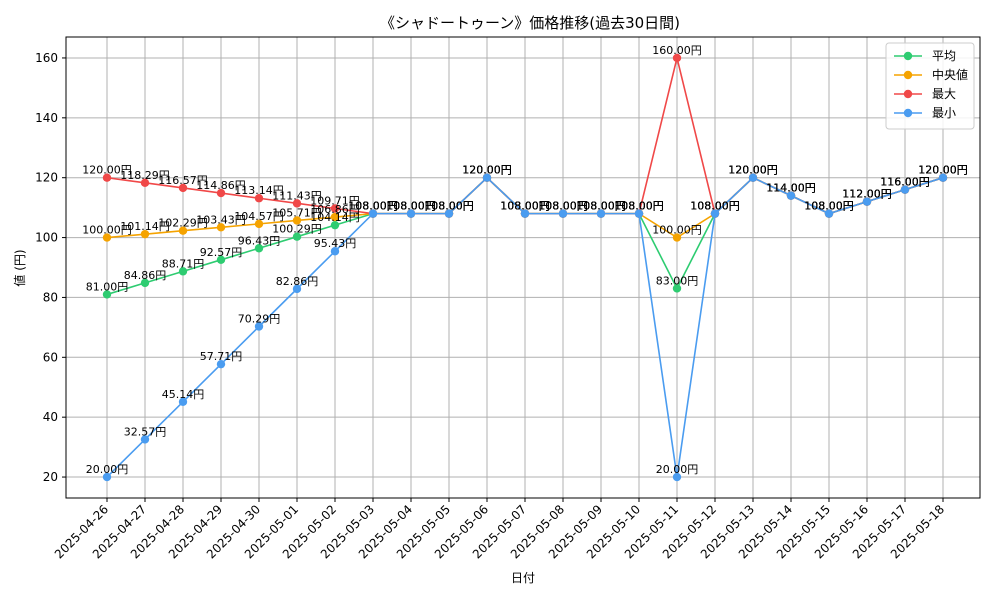 This screenshot has height=600, width=1000. Describe the element at coordinates (145, 431) in the screenshot. I see `data-label: 32.57円` at that location.